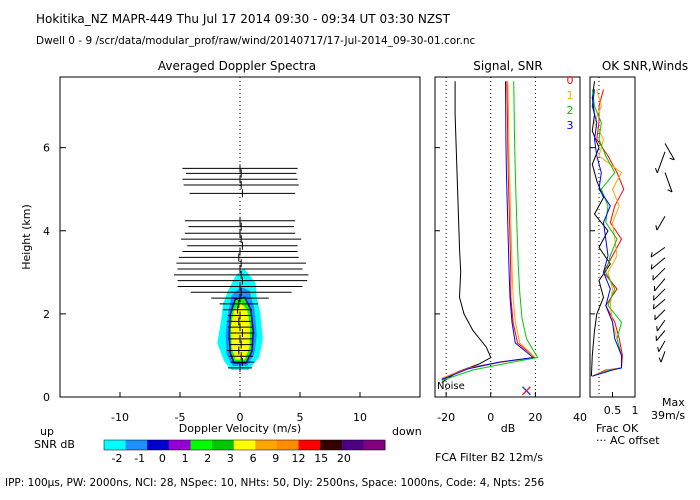 The width and height of the screenshot is (700, 500). What do you see at coordinates (139, 458) in the screenshot?
I see `colorbar-tick-label: -1` at bounding box center [139, 458].